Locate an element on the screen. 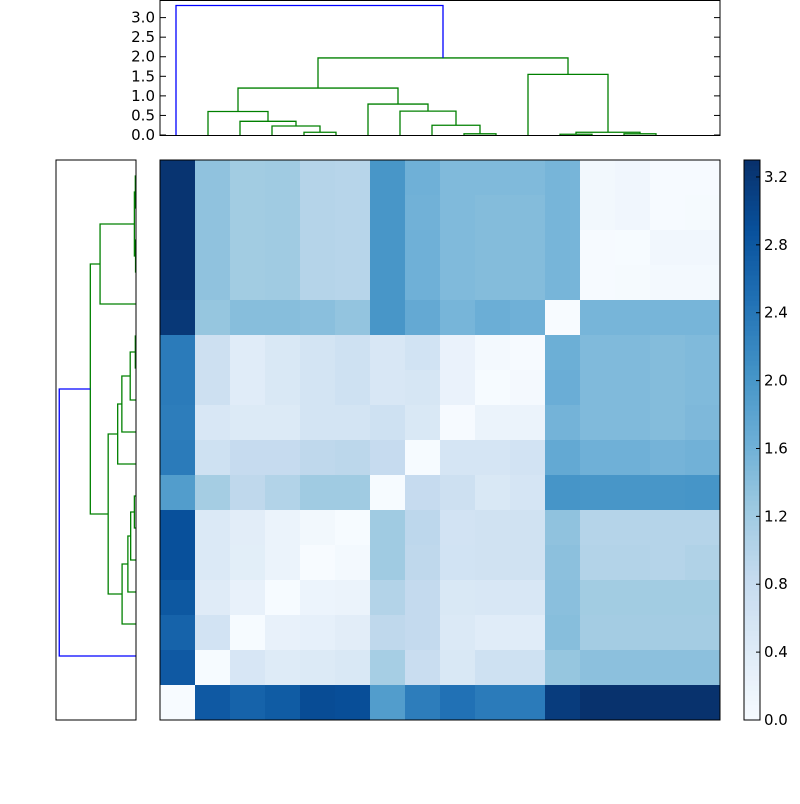 The height and width of the screenshot is (804, 800). left-dendrogram-frame is located at coordinates (96, 440).